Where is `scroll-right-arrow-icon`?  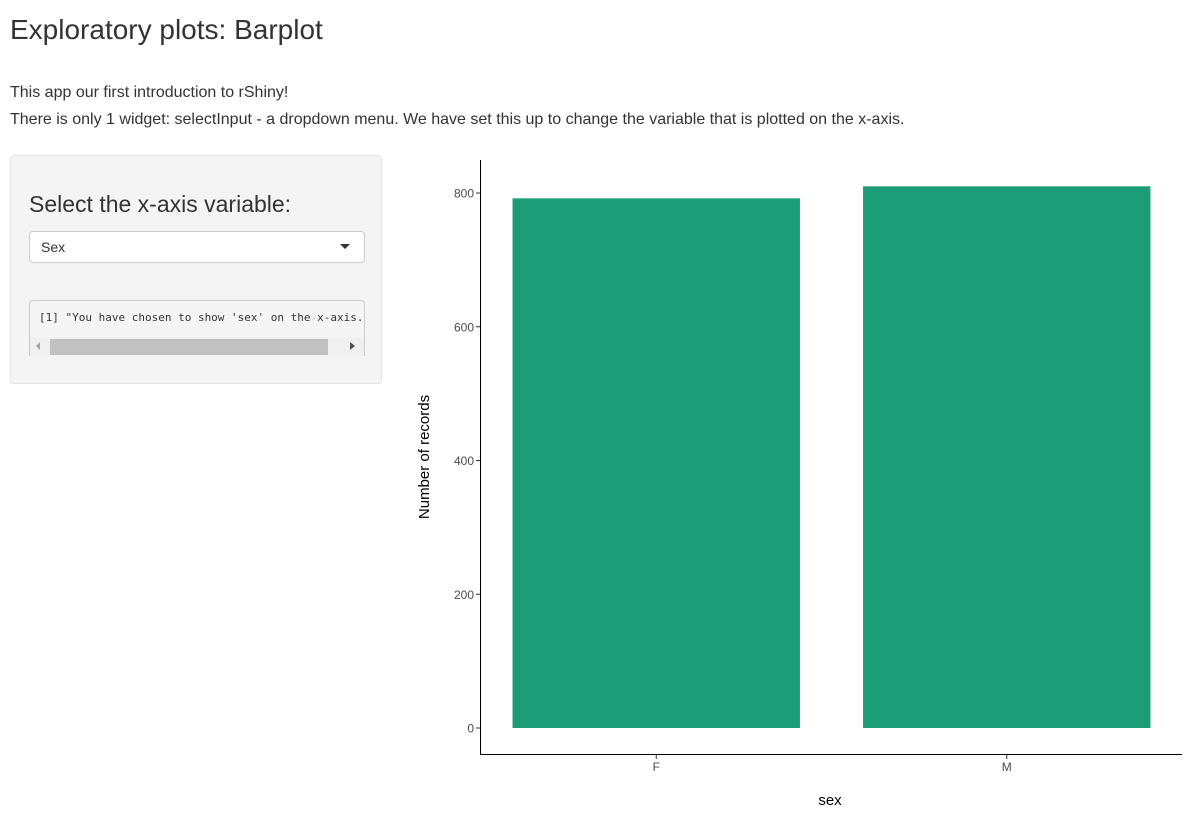
scroll-right-arrow-icon is located at coordinates (352, 346).